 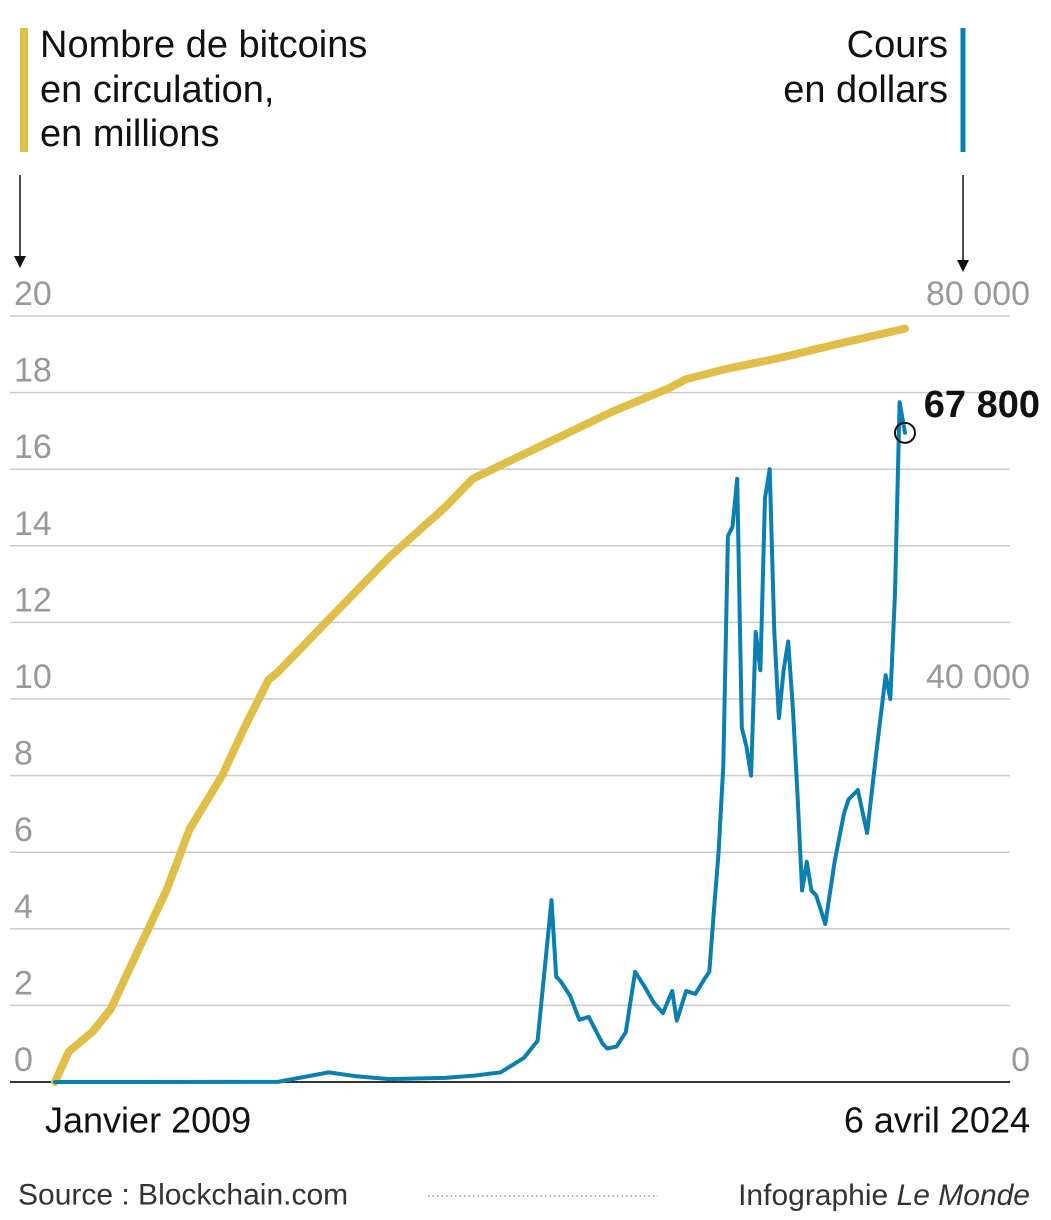 I want to click on source: Source : Blockchain.com, so click(x=183, y=1195).